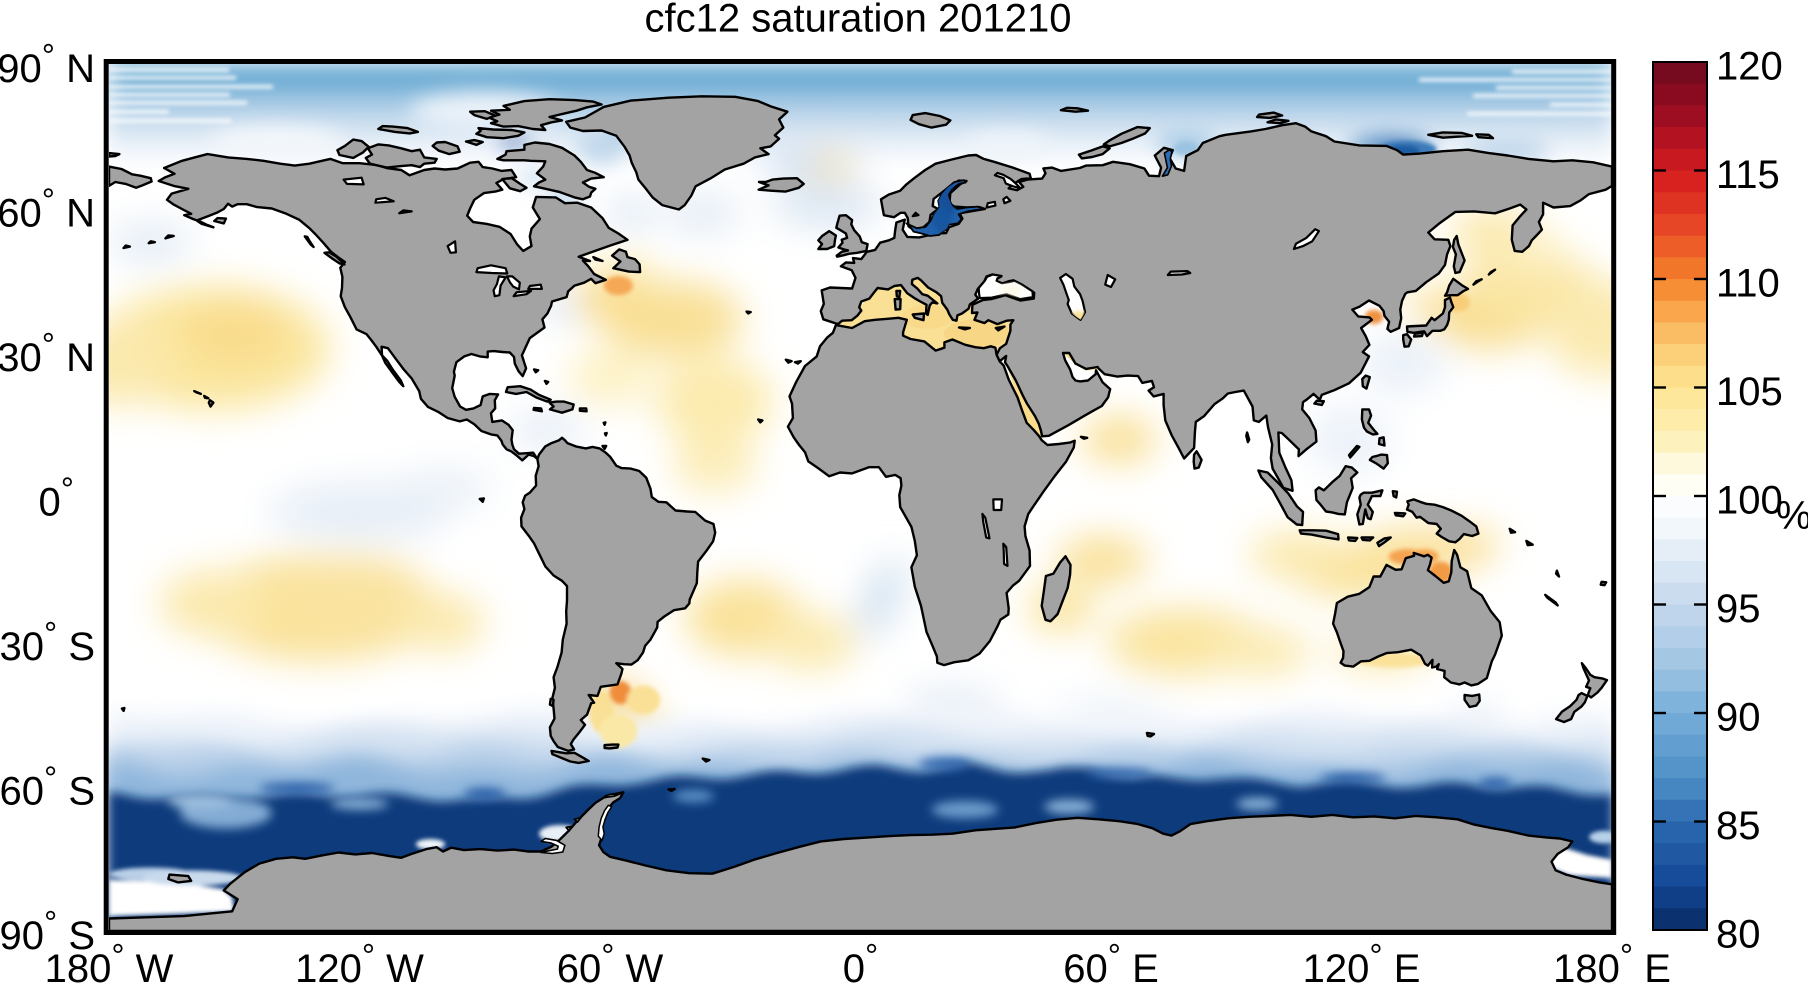  Describe the element at coordinates (1749, 66) in the screenshot. I see `svg-text: 120` at that location.